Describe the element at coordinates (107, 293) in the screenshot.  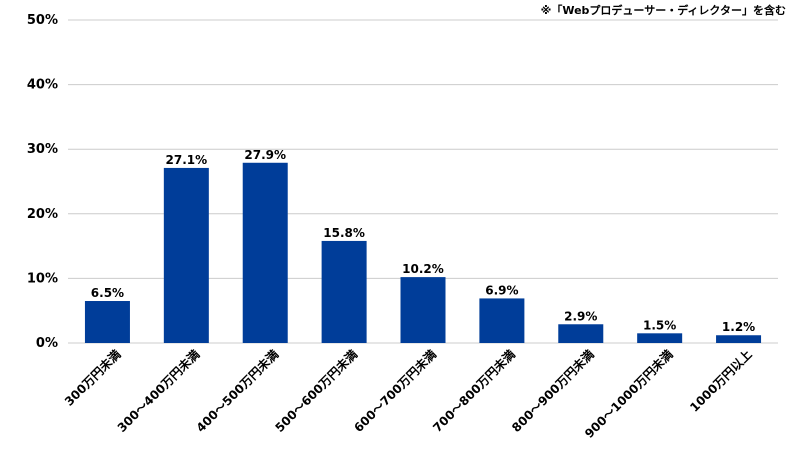
I see `data-label: 6.5%` at that location.